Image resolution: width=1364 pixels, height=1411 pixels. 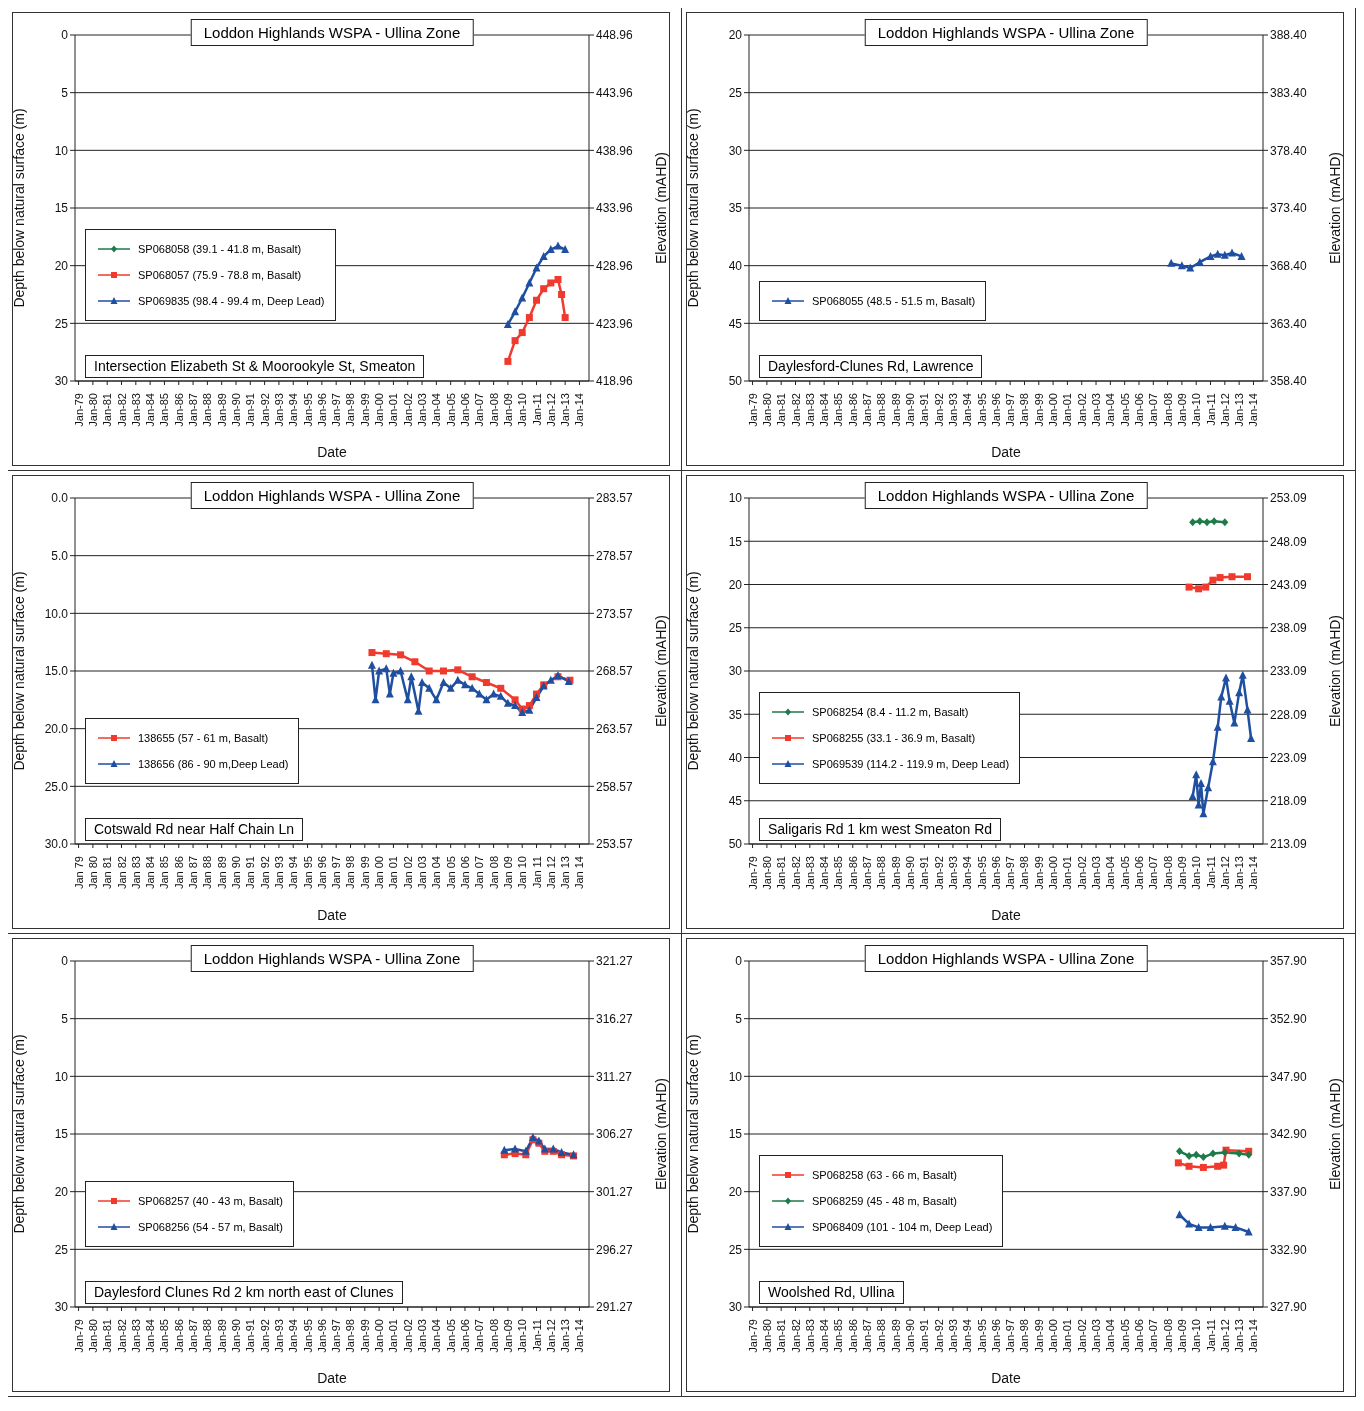 What do you see at coordinates (364, 1336) in the screenshot?
I see `x-tick-label: Jan-99` at bounding box center [364, 1336].